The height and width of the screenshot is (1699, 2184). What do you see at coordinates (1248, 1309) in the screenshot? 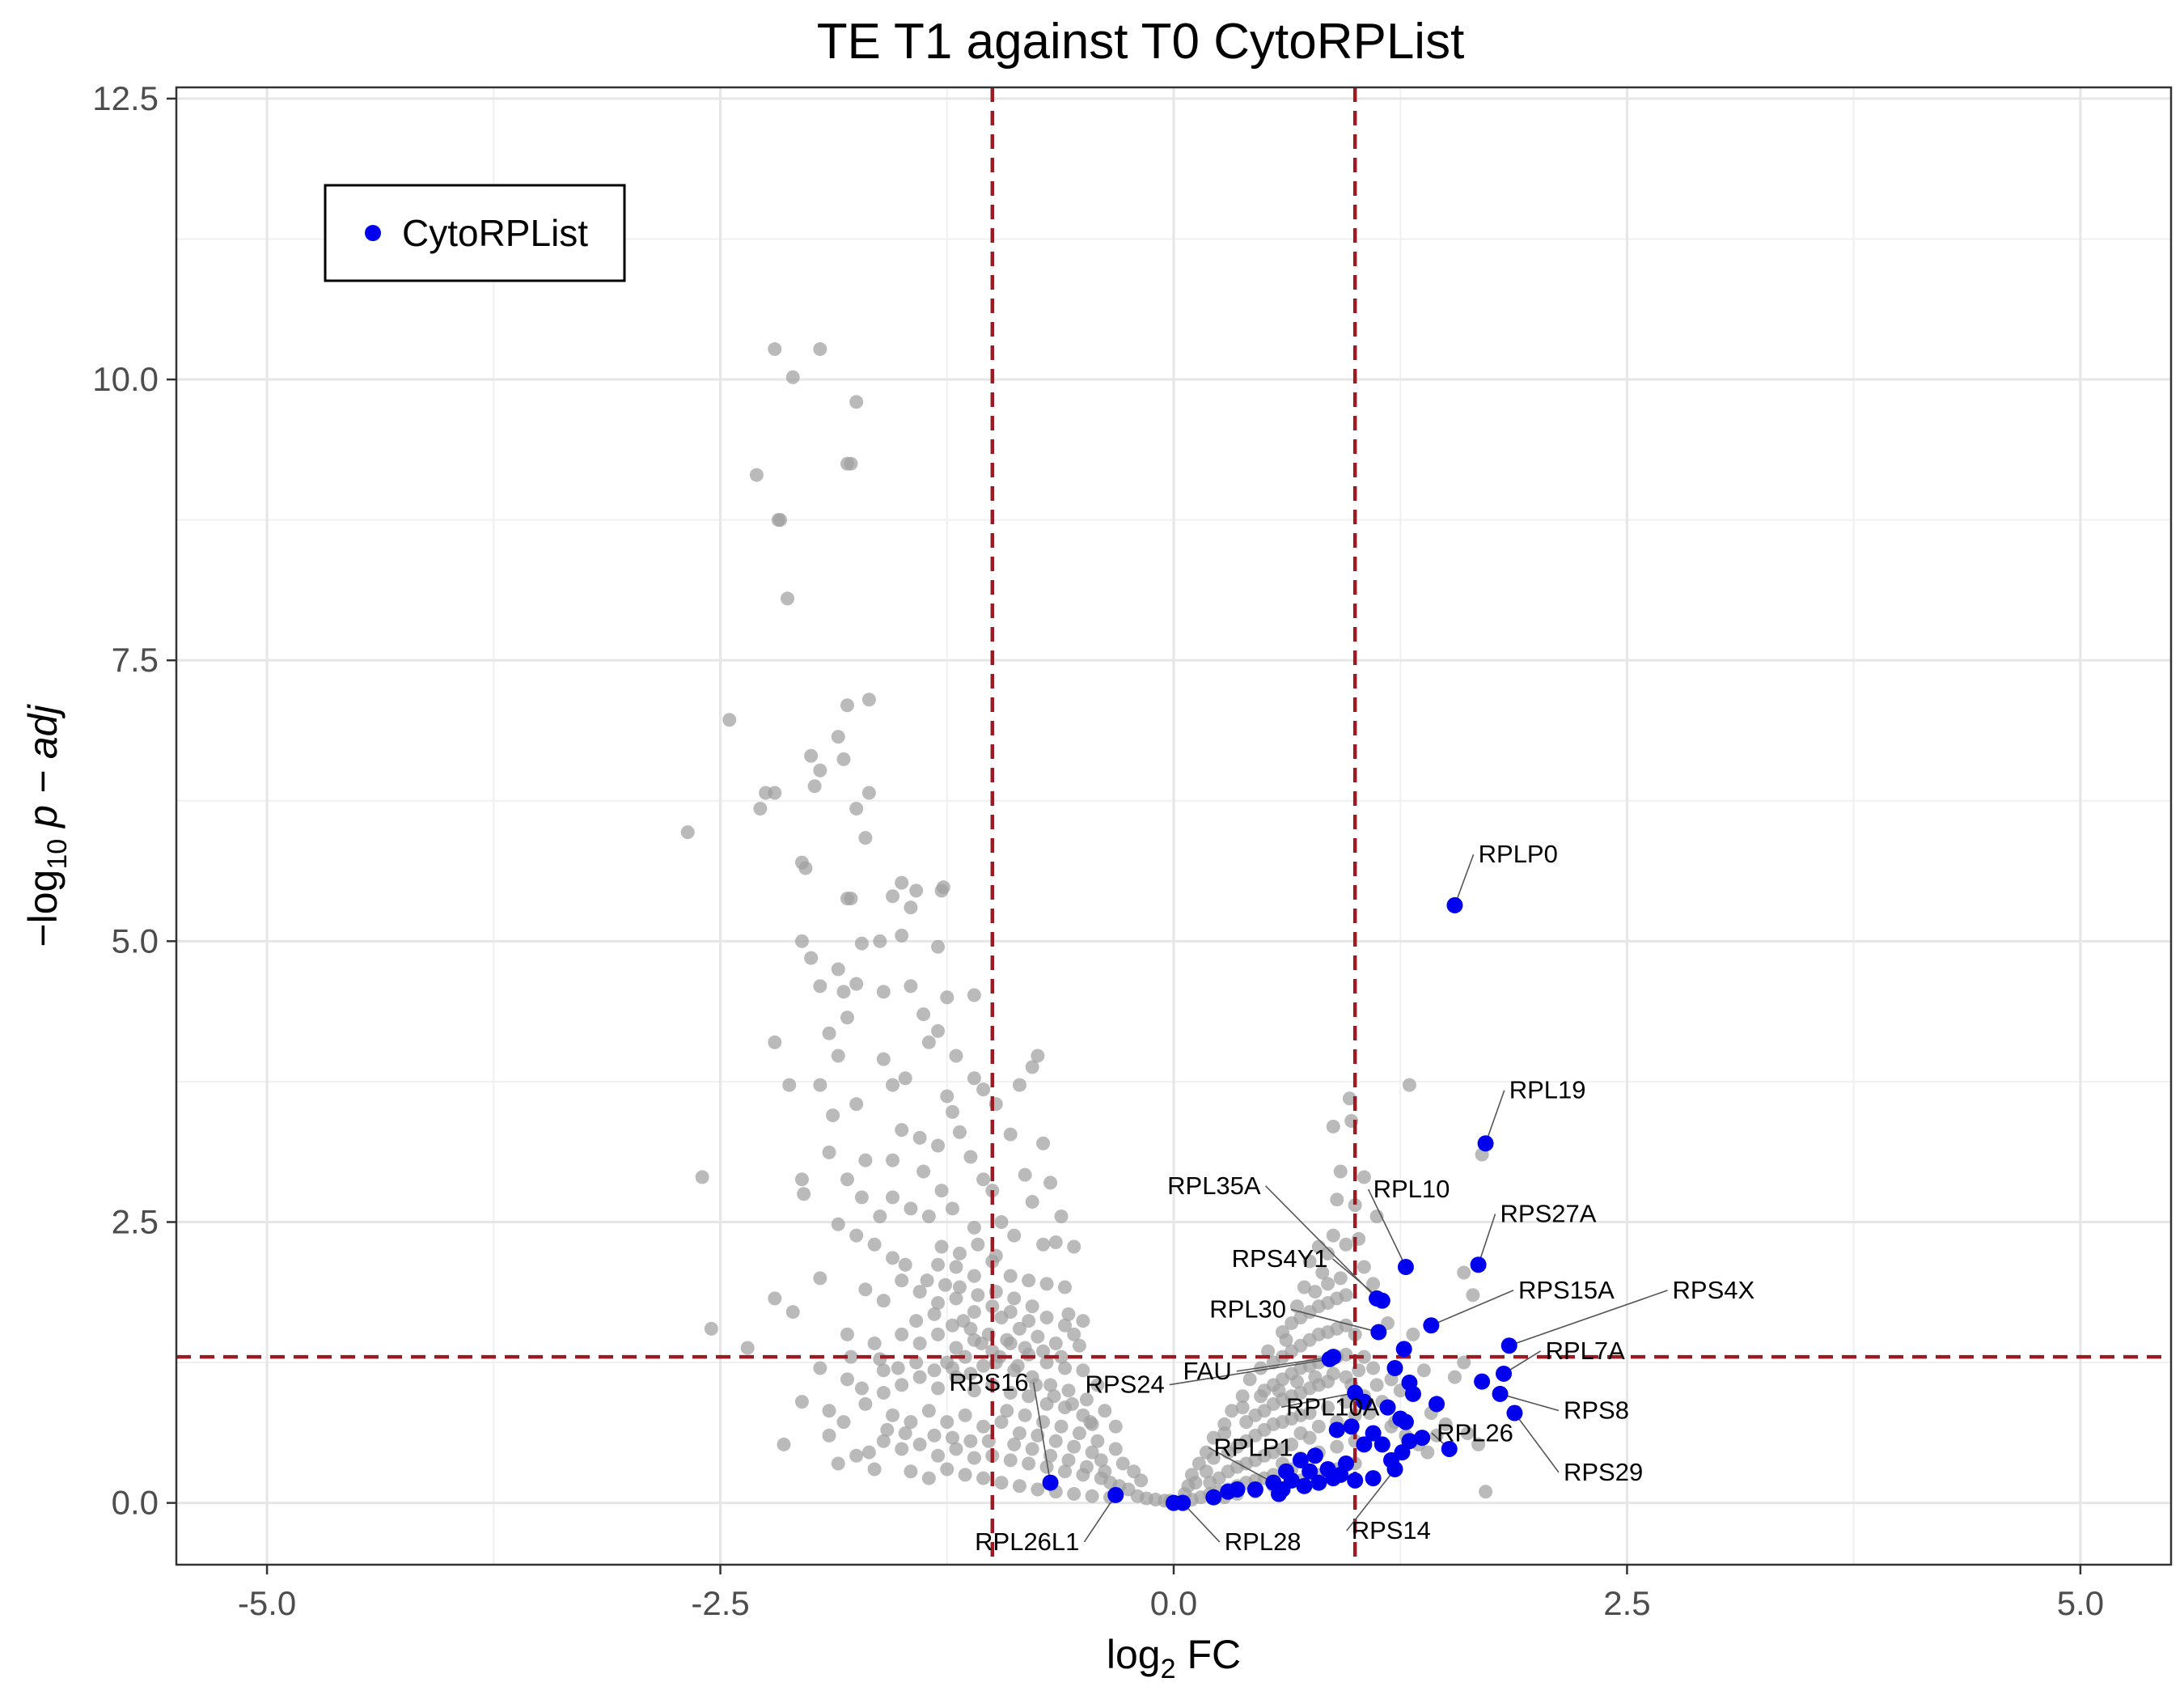
I see `gene-label: RPL30` at bounding box center [1248, 1309].